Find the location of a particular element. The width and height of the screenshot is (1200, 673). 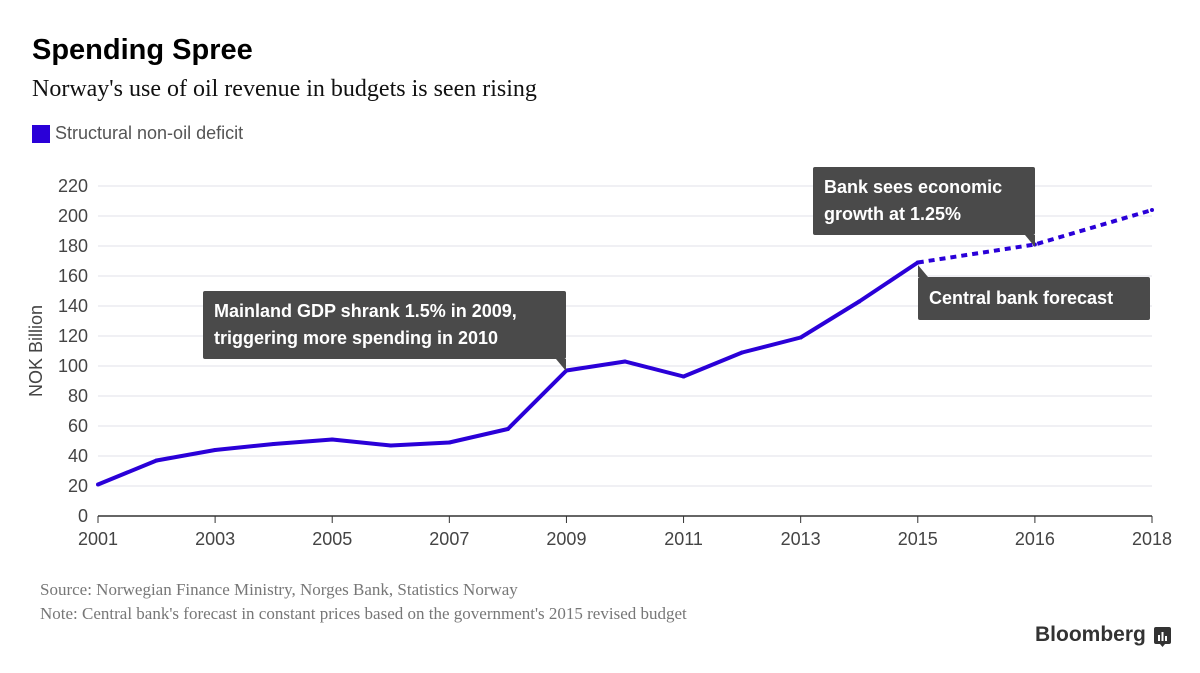

annotation-text: Mainland GDP shrank 1.5% in 2009, is located at coordinates (365, 311).